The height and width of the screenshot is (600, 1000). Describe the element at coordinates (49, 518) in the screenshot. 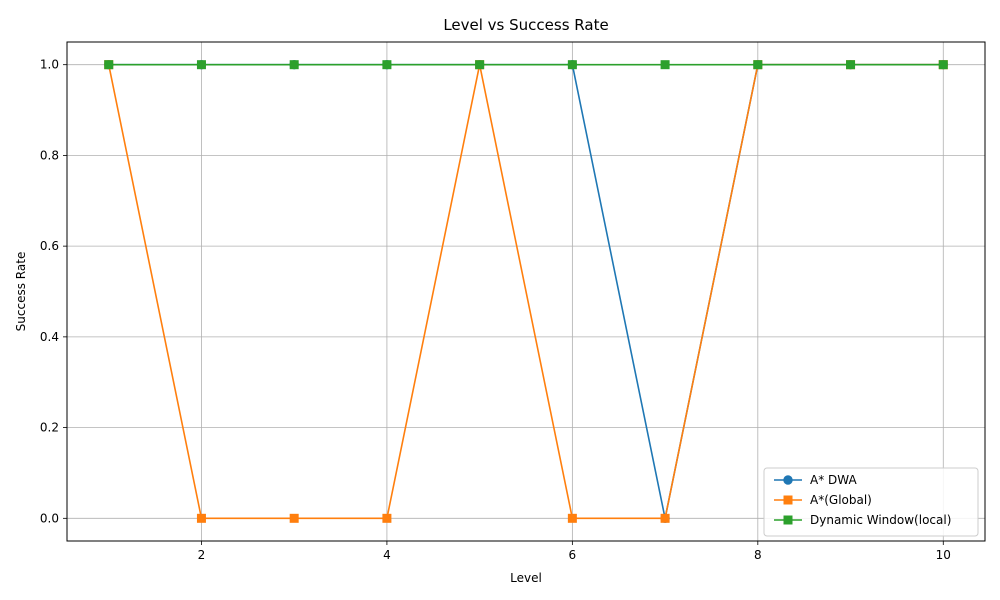

I see `y-tick-label: 0.0` at that location.